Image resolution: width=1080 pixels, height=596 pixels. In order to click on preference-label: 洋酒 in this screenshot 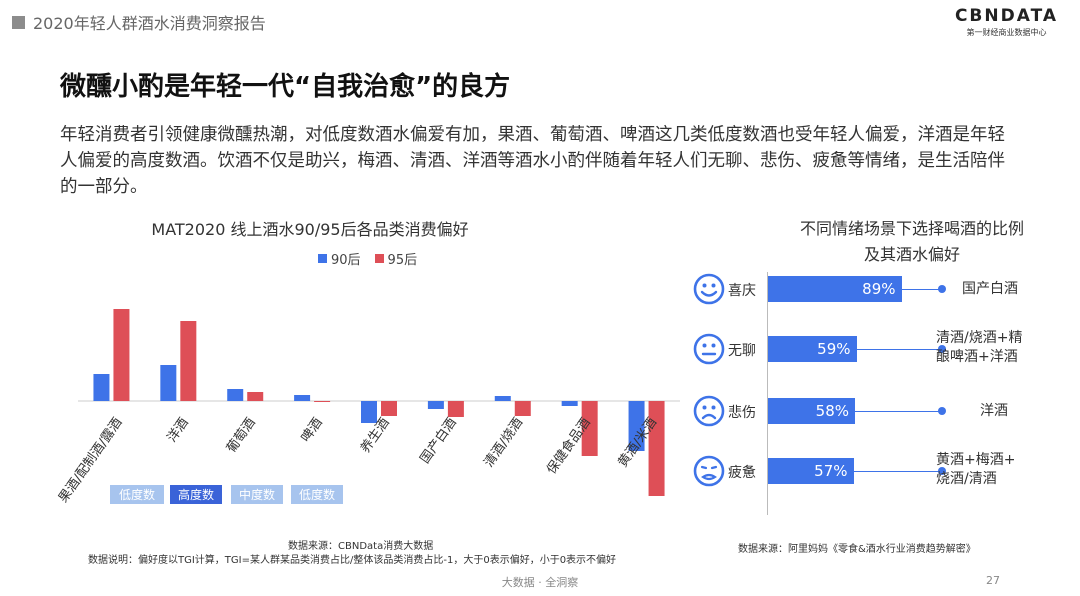, I will do `click(994, 411)`.